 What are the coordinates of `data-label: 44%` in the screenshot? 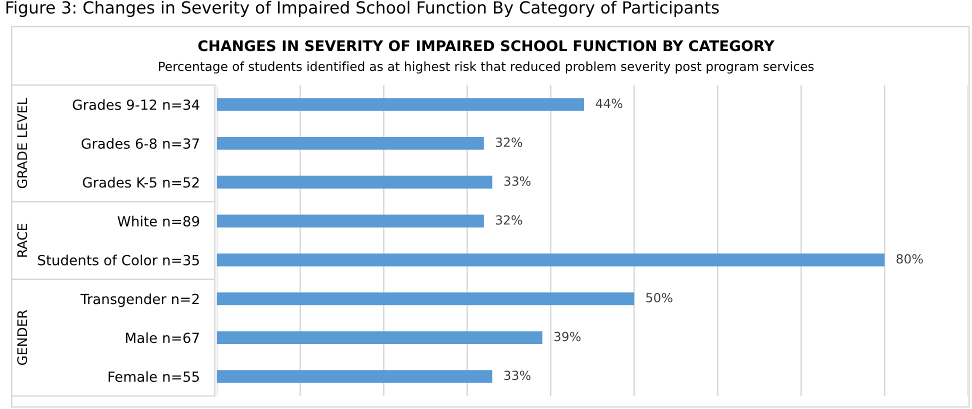 It's located at (609, 103).